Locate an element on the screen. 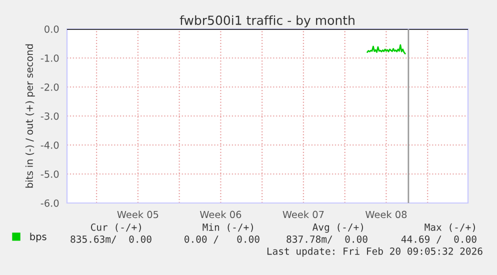  y-tick-label: -1.0 is located at coordinates (49, 58).